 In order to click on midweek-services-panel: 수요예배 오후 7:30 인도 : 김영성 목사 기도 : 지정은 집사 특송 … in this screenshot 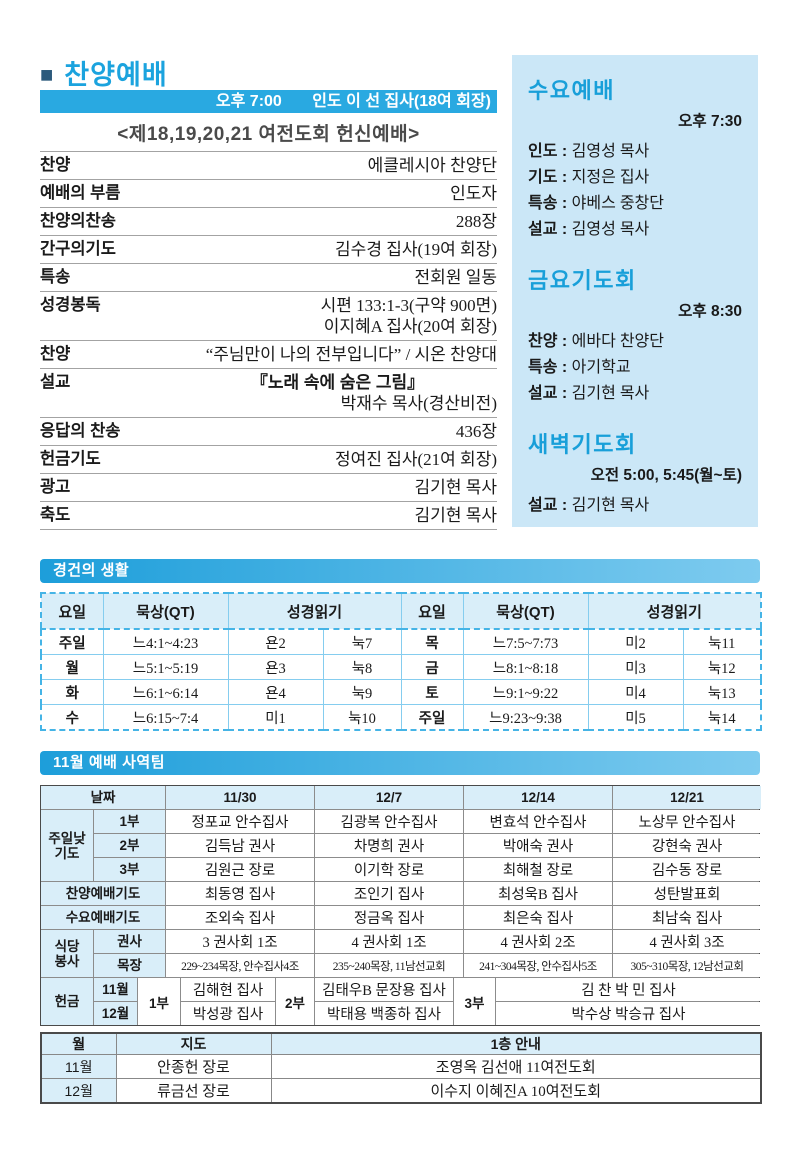, I will do `click(635, 291)`.